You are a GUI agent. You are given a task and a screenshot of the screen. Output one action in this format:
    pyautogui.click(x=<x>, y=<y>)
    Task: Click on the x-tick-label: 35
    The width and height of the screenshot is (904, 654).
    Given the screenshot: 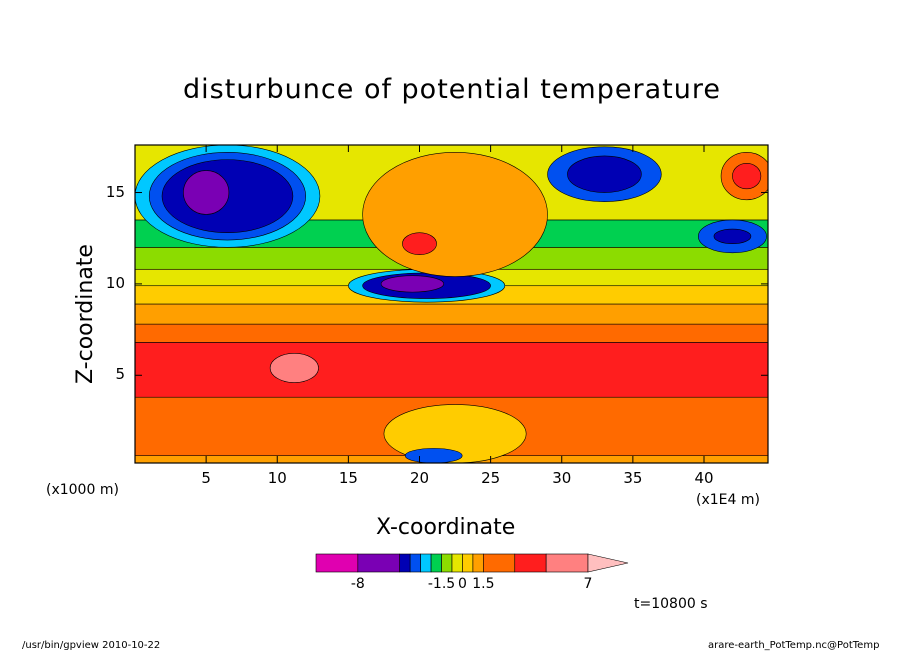 What is the action you would take?
    pyautogui.click(x=633, y=478)
    